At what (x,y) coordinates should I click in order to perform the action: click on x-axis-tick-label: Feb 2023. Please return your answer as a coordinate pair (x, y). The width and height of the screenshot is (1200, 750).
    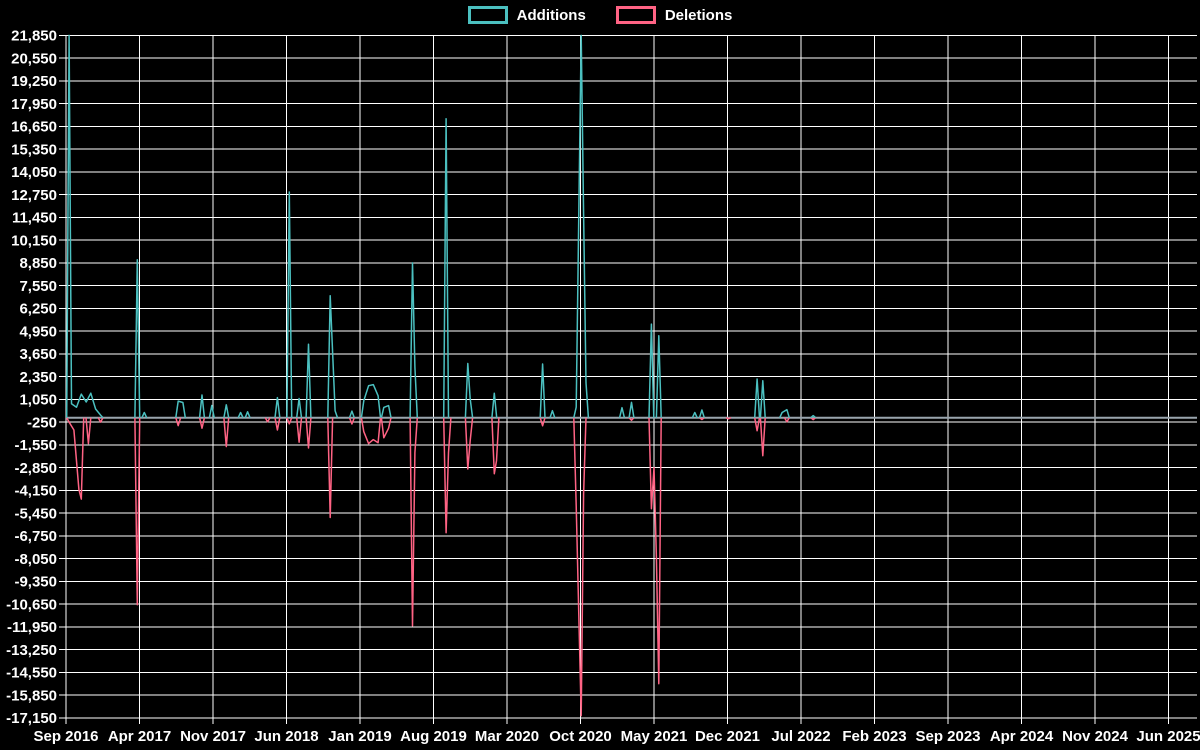
    Looking at the image, I should click on (874, 736).